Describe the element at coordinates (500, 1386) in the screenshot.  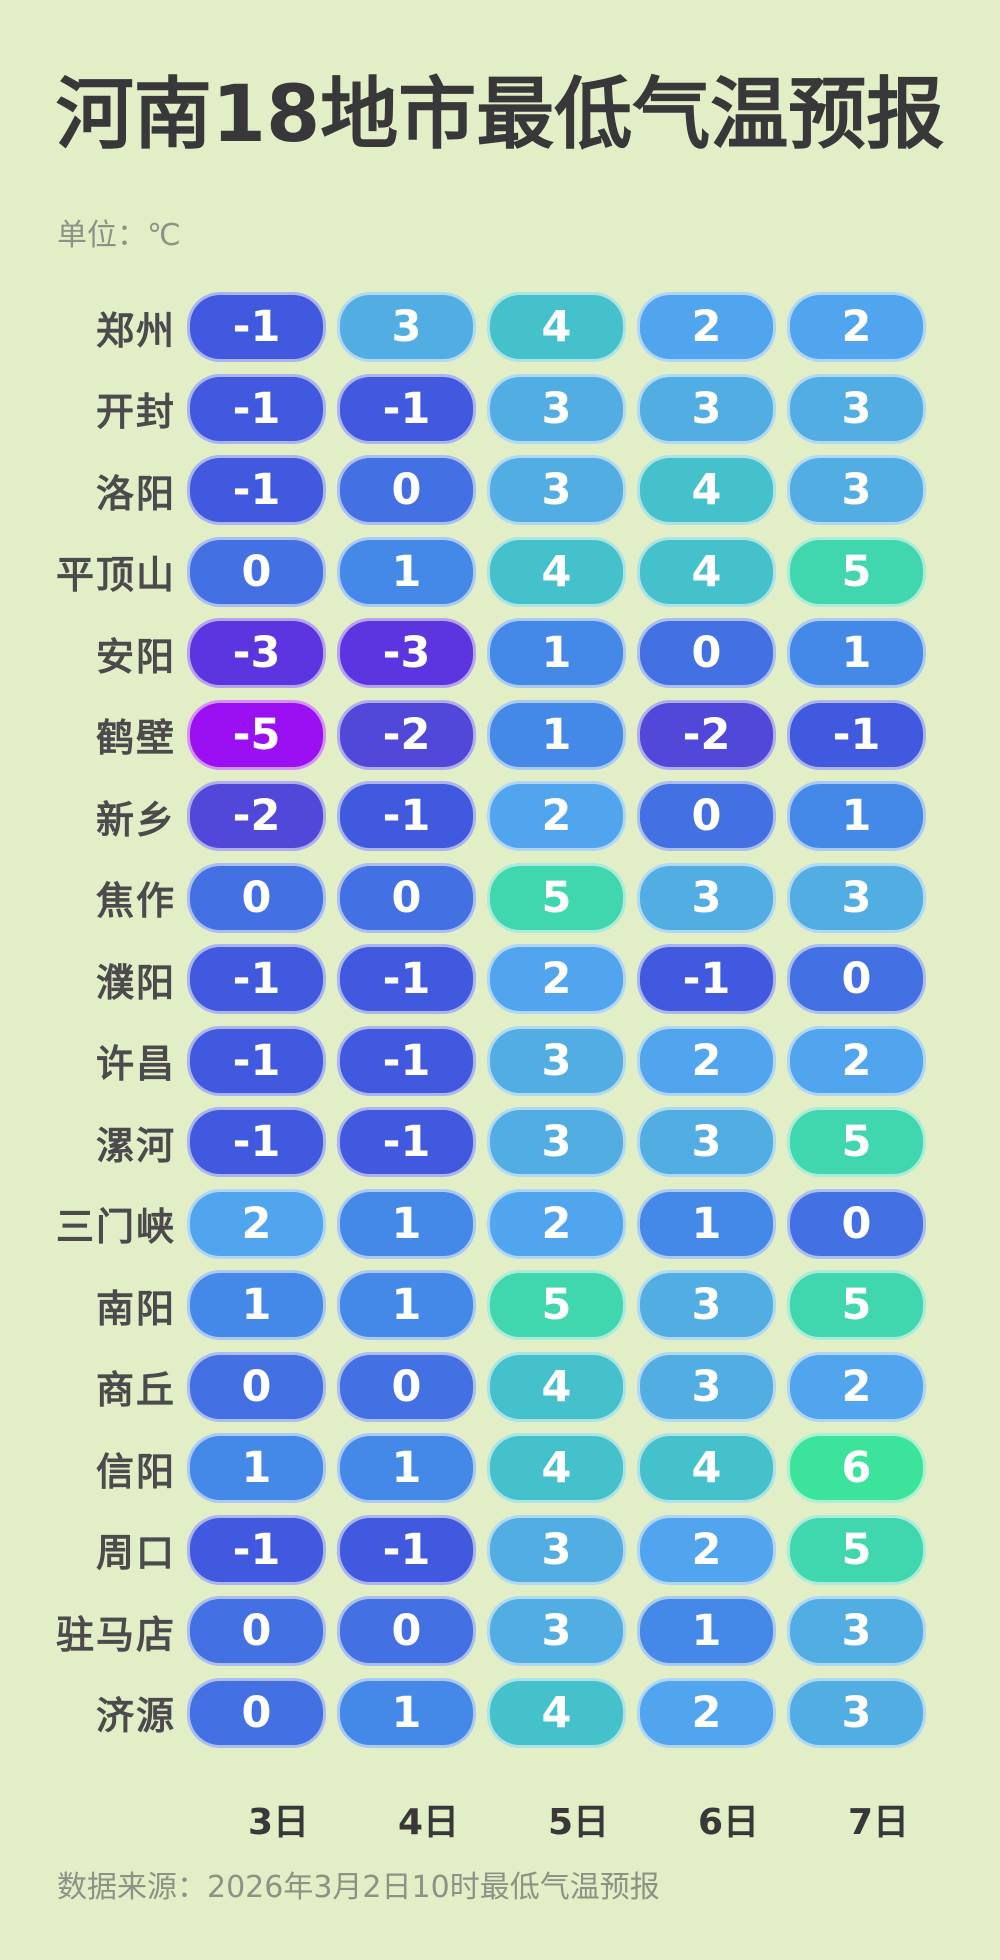
I see `table-row: 商丘 0 0 4 3 2` at that location.